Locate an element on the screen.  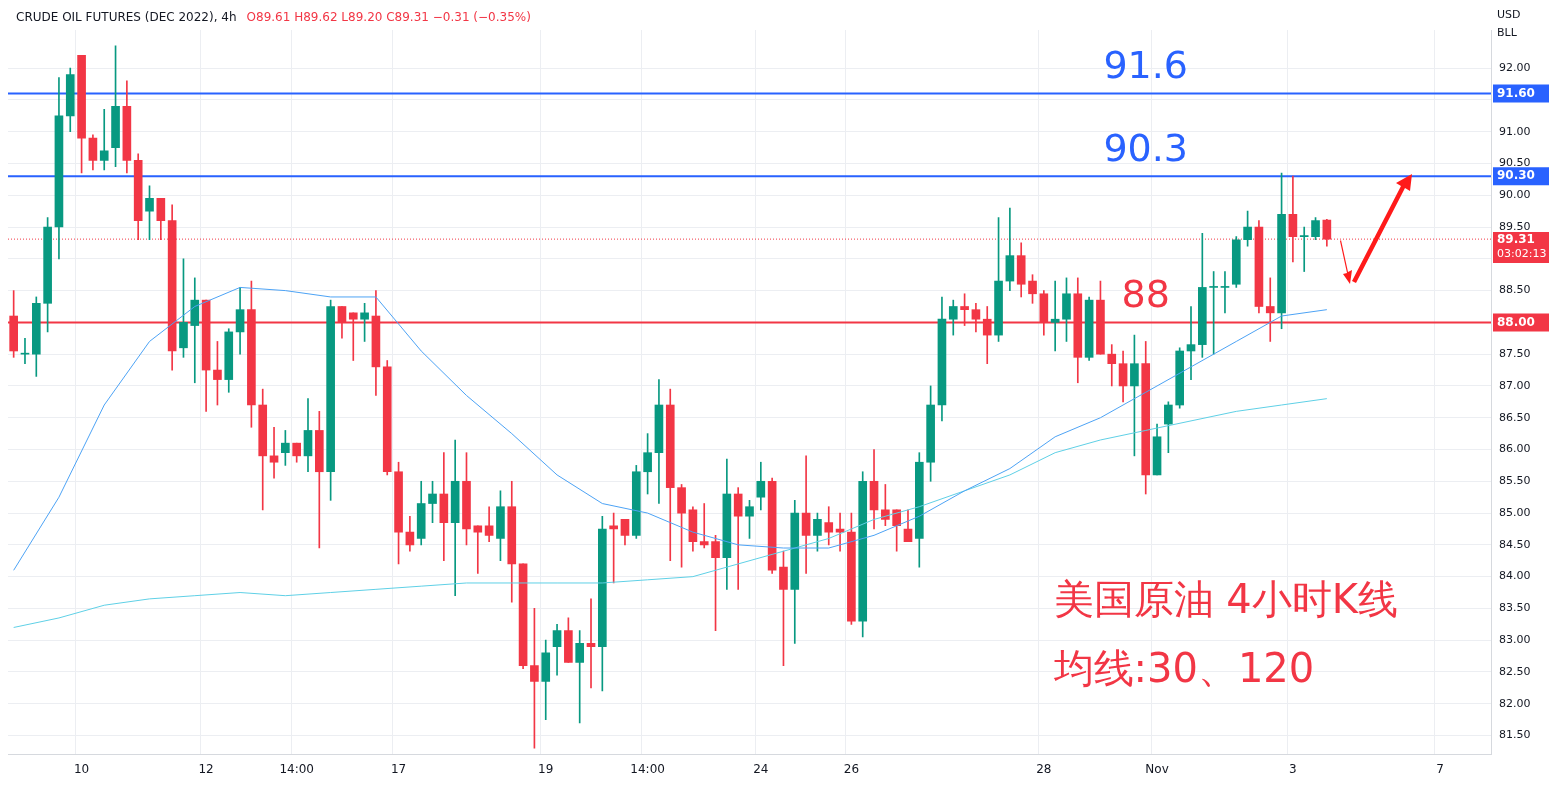
ref-line-label: 89.31 is located at coordinates (1516, 239).